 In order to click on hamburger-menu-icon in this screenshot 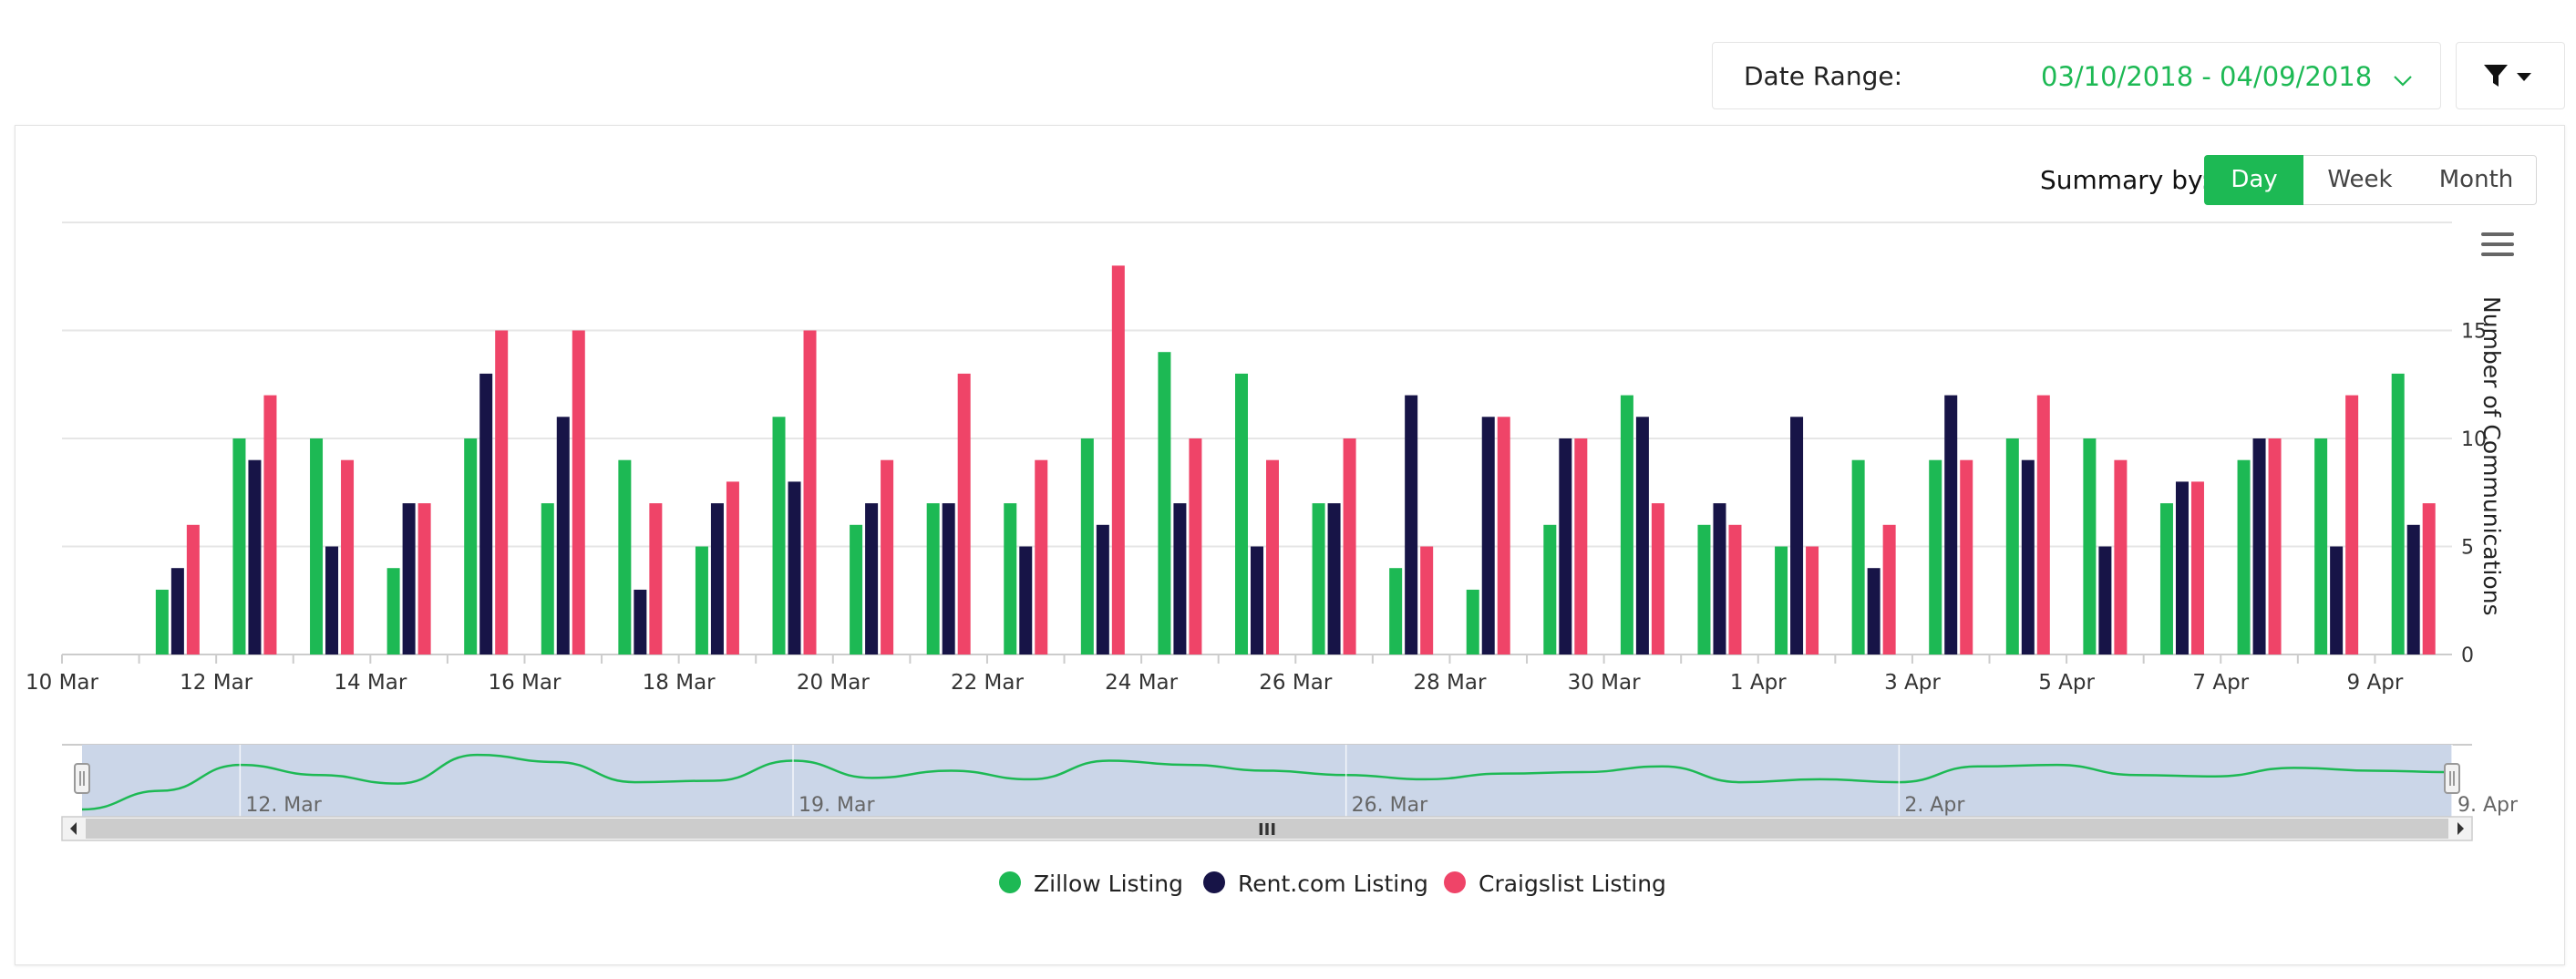, I will do `click(2497, 244)`.